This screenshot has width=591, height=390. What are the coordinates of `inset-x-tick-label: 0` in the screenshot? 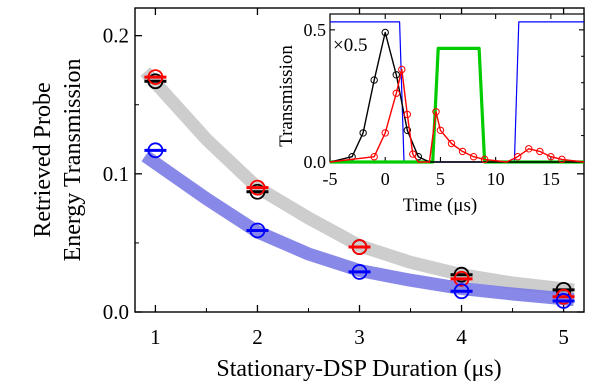 It's located at (385, 179).